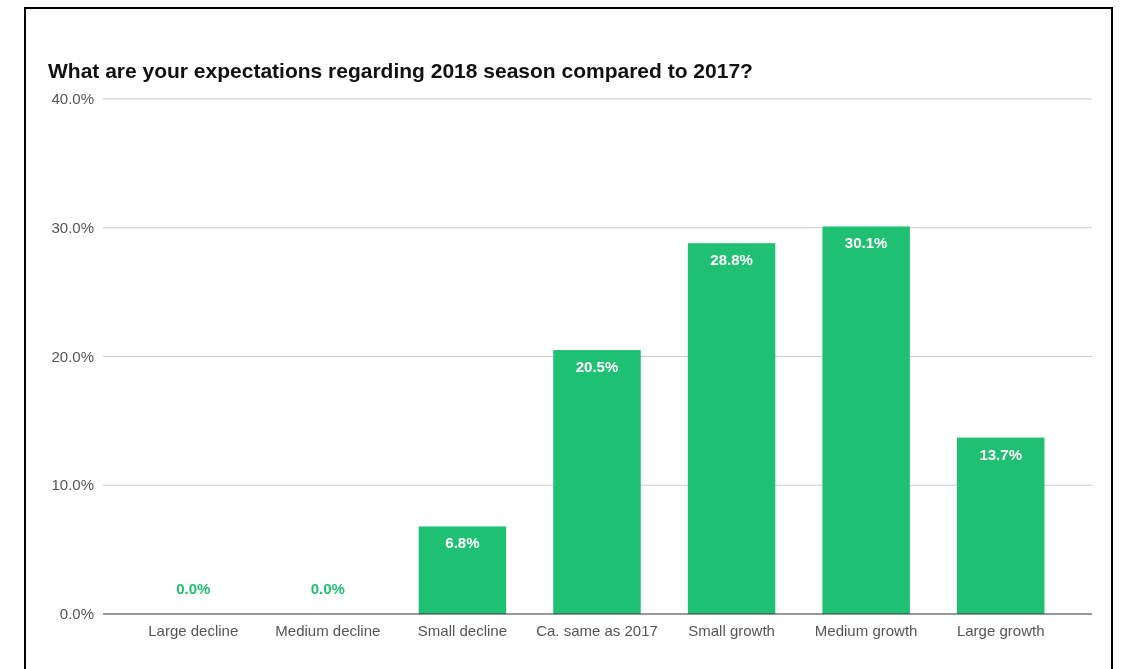 This screenshot has width=1127, height=669. Describe the element at coordinates (72, 356) in the screenshot. I see `y-tick-label: 20.0%` at that location.